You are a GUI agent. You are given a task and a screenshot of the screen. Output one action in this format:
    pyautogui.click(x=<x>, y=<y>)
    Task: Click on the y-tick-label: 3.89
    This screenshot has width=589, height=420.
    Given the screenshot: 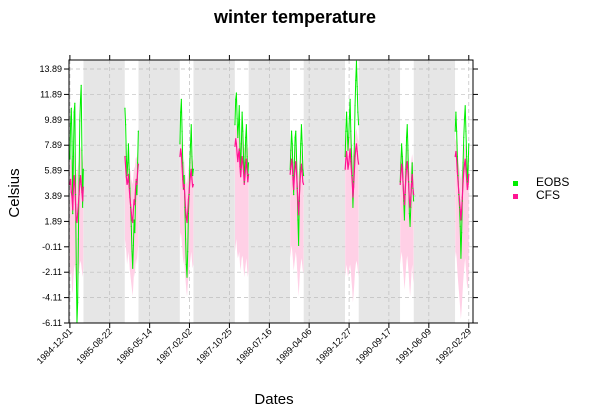 What is the action you would take?
    pyautogui.click(x=53, y=196)
    